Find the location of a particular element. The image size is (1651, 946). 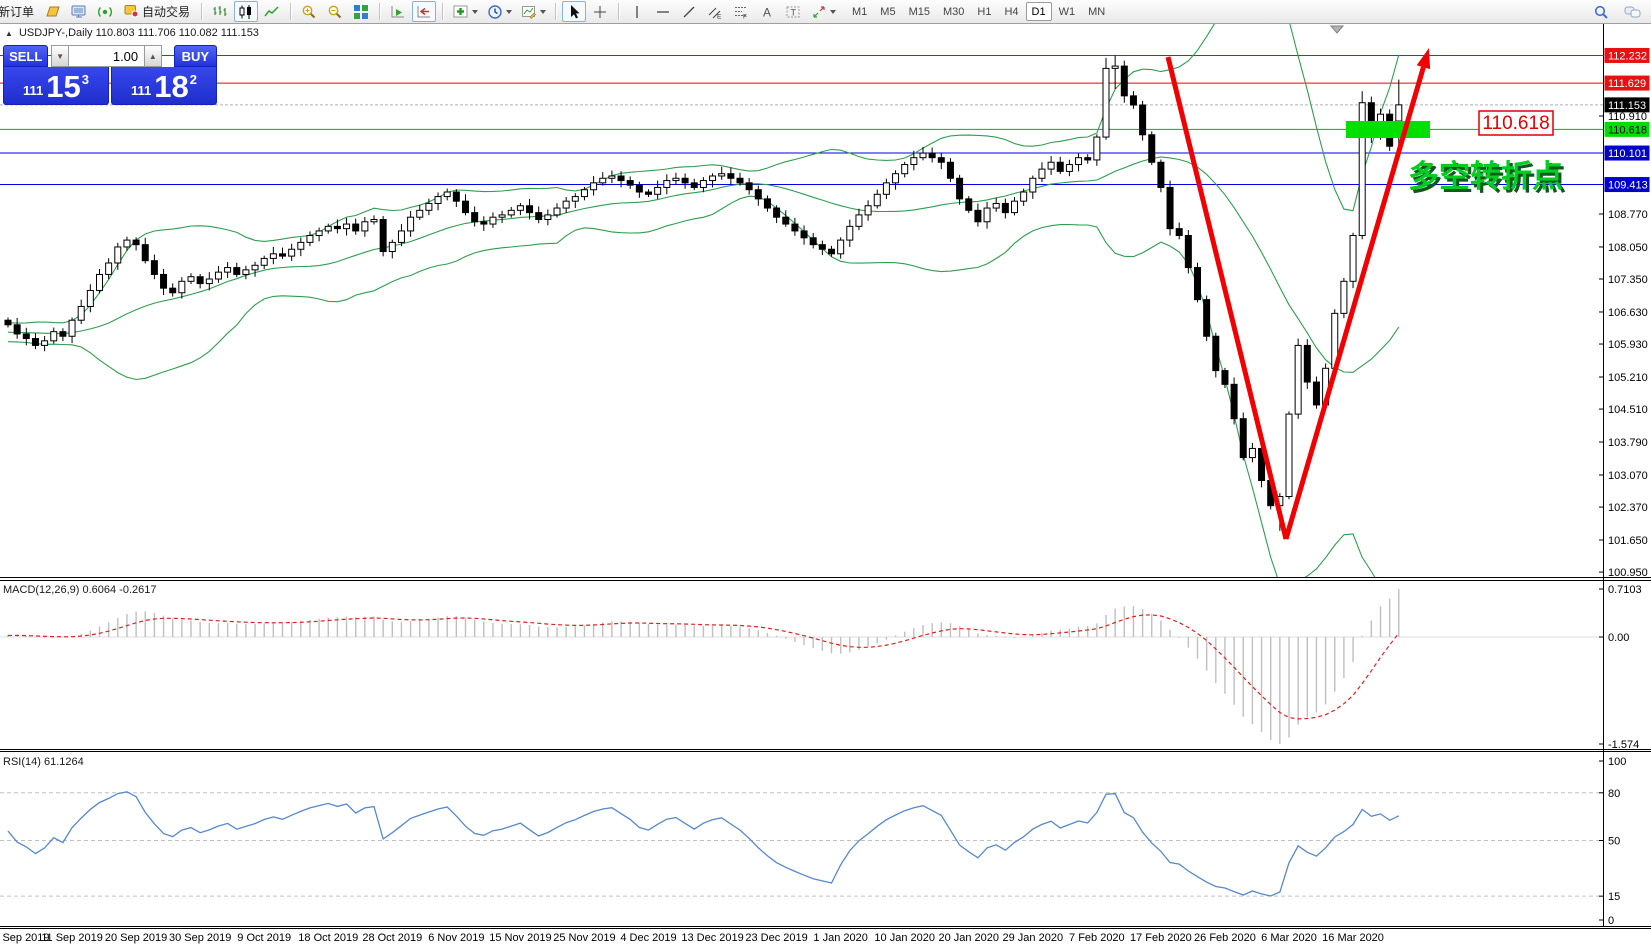

timeframe-button-H4: H4 is located at coordinates (1011, 11).